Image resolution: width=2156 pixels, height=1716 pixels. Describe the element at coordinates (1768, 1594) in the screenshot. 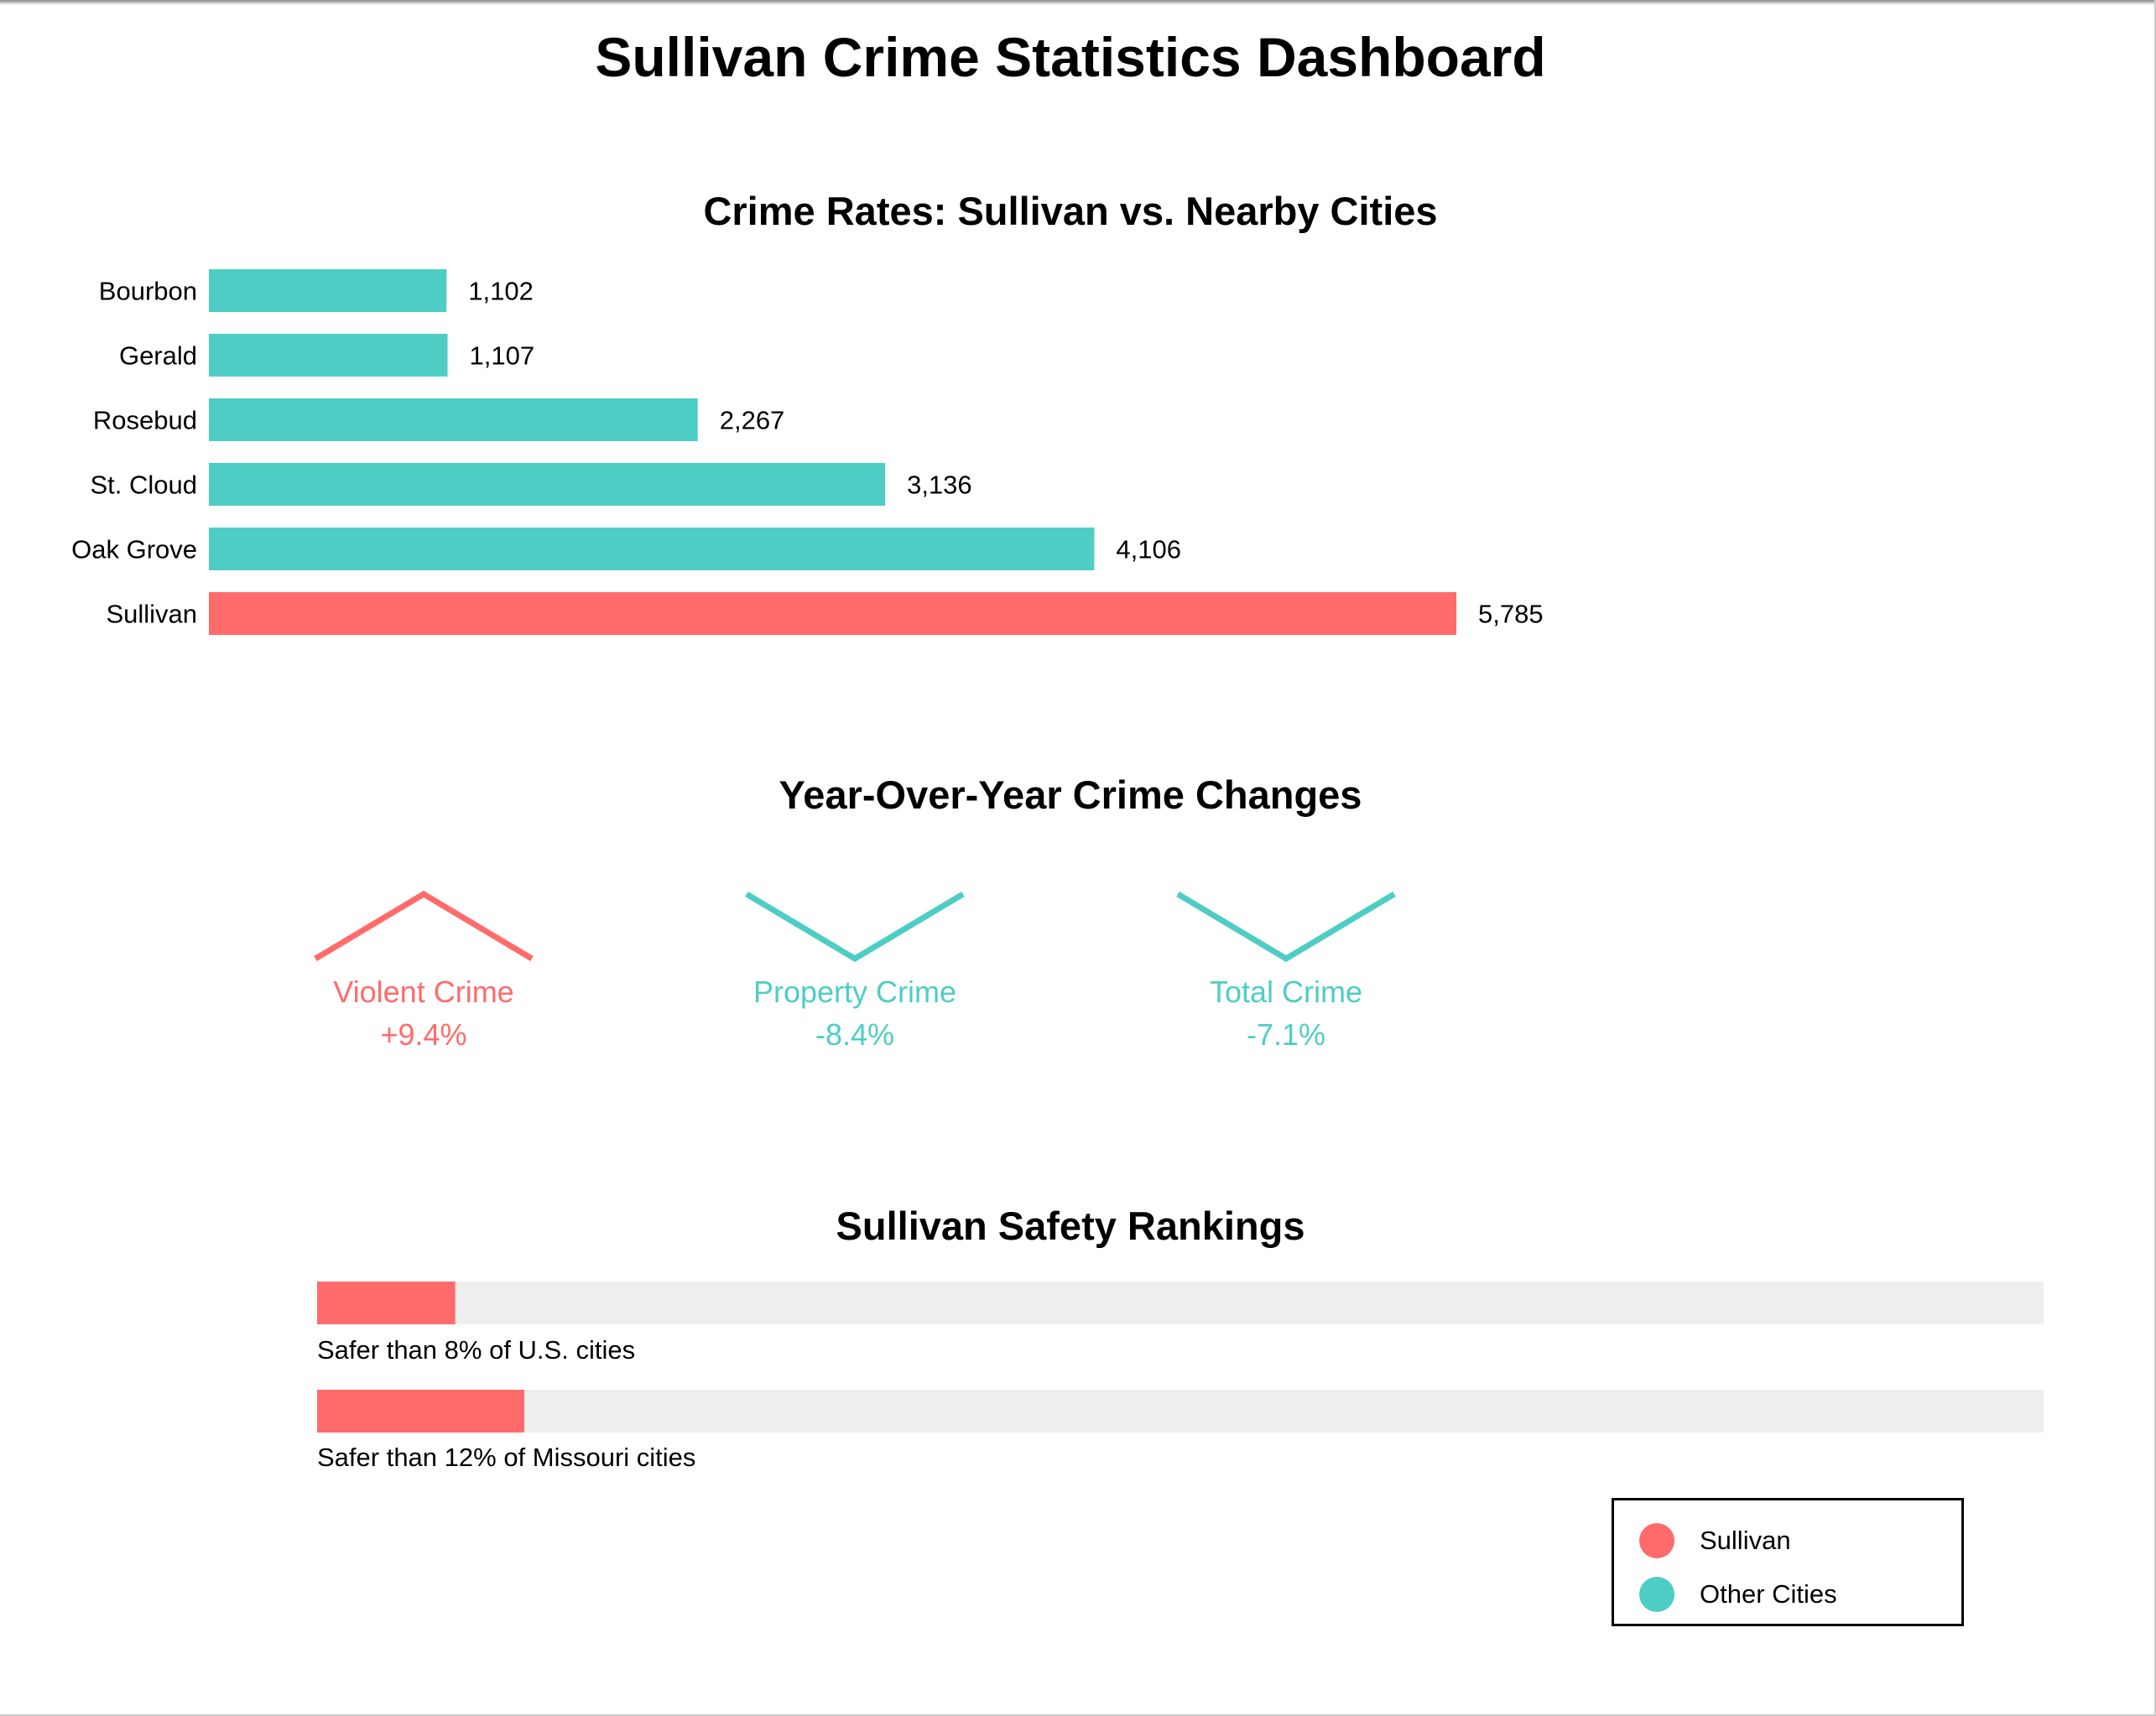

I see `legend-label-other-cities: Other Cities` at that location.